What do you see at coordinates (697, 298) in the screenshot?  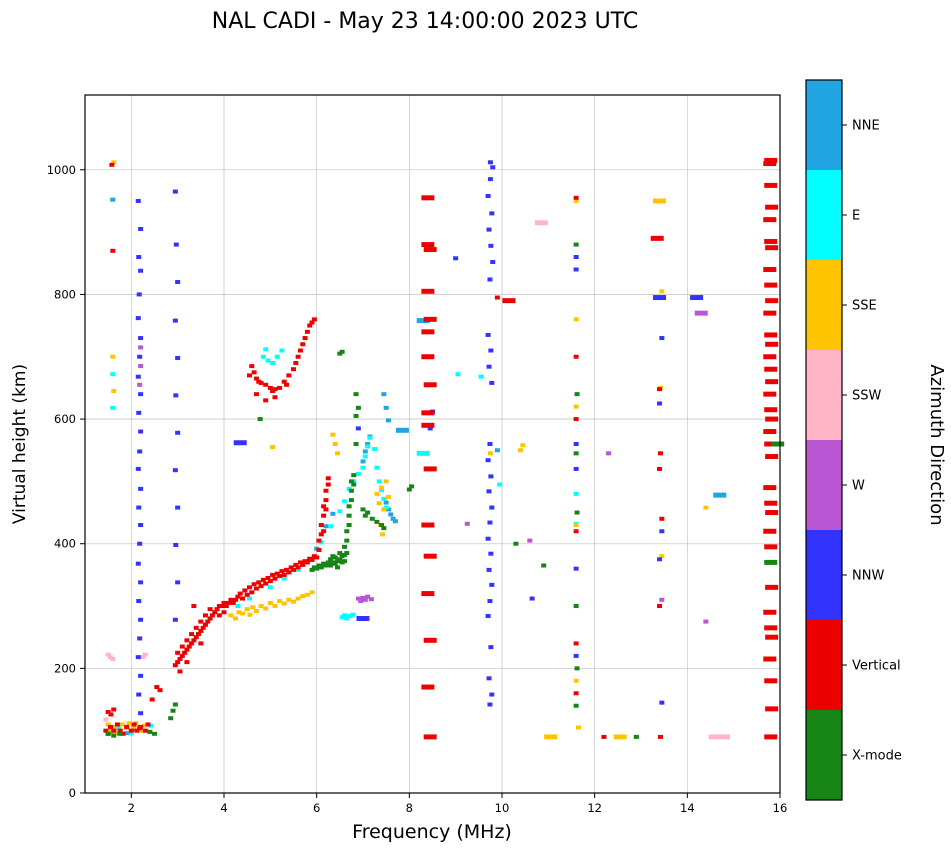 I see `data-dash-nnw` at bounding box center [697, 298].